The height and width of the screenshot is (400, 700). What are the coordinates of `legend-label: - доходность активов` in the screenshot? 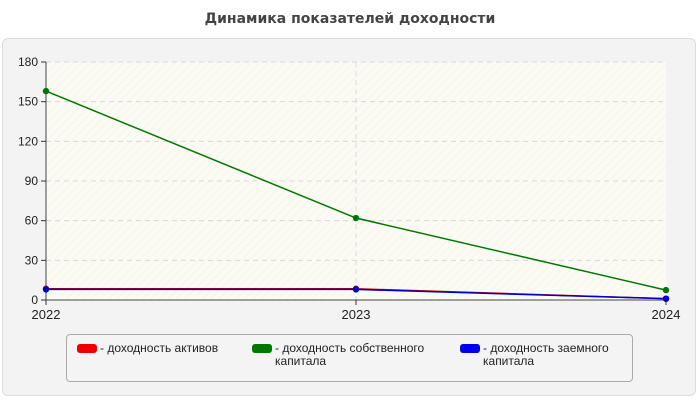 It's located at (159, 348).